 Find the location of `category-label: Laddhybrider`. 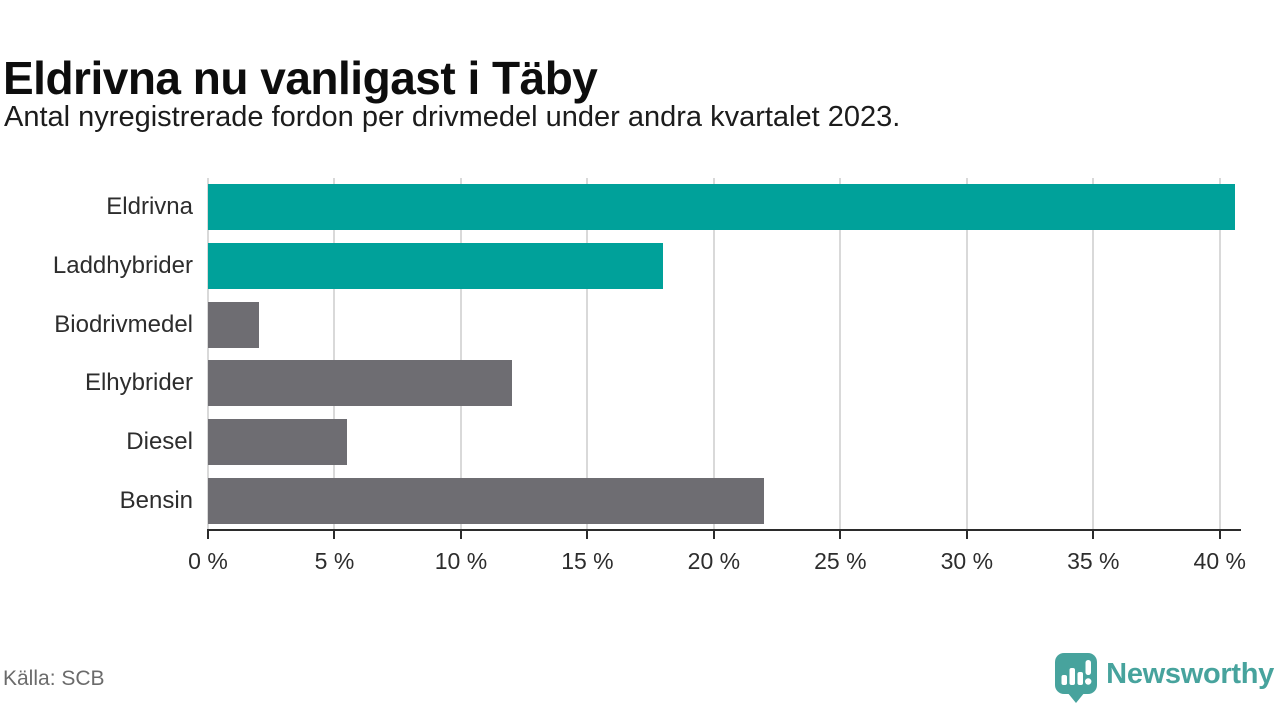

category-label: Laddhybrider is located at coordinates (122, 265).